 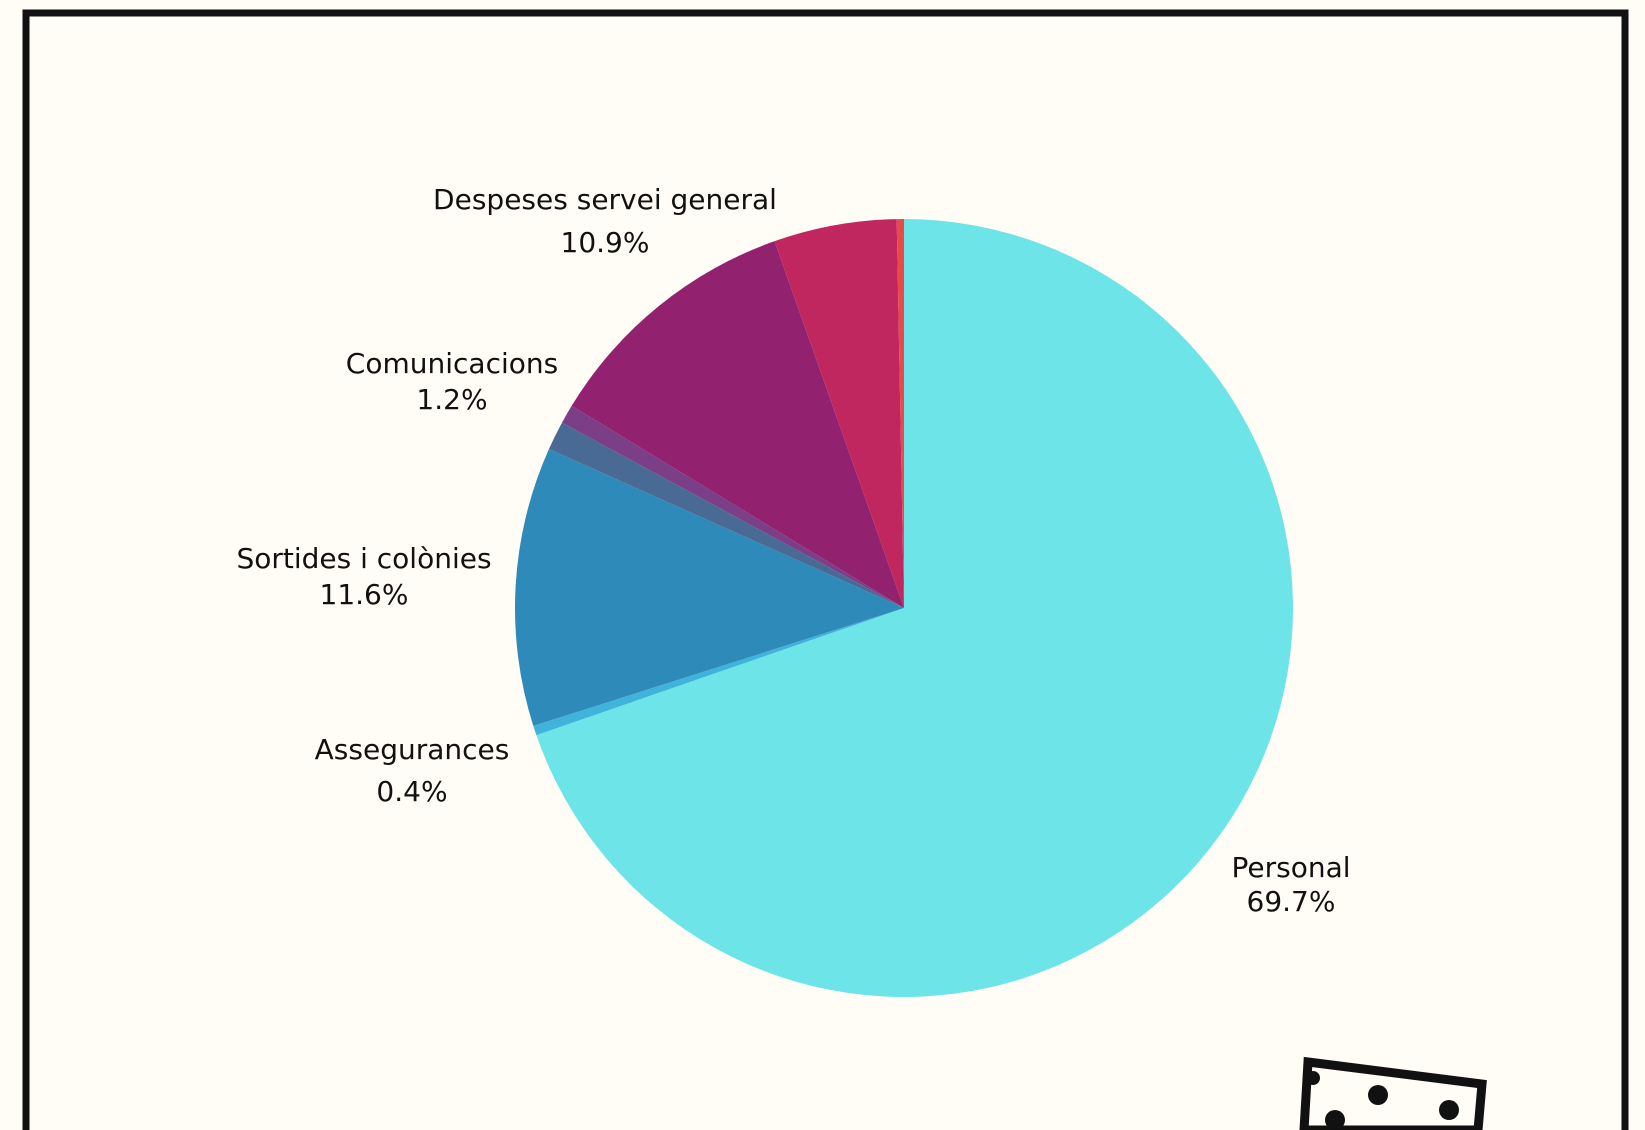 What do you see at coordinates (452, 363) in the screenshot?
I see `slice-label: Comunicacions` at bounding box center [452, 363].